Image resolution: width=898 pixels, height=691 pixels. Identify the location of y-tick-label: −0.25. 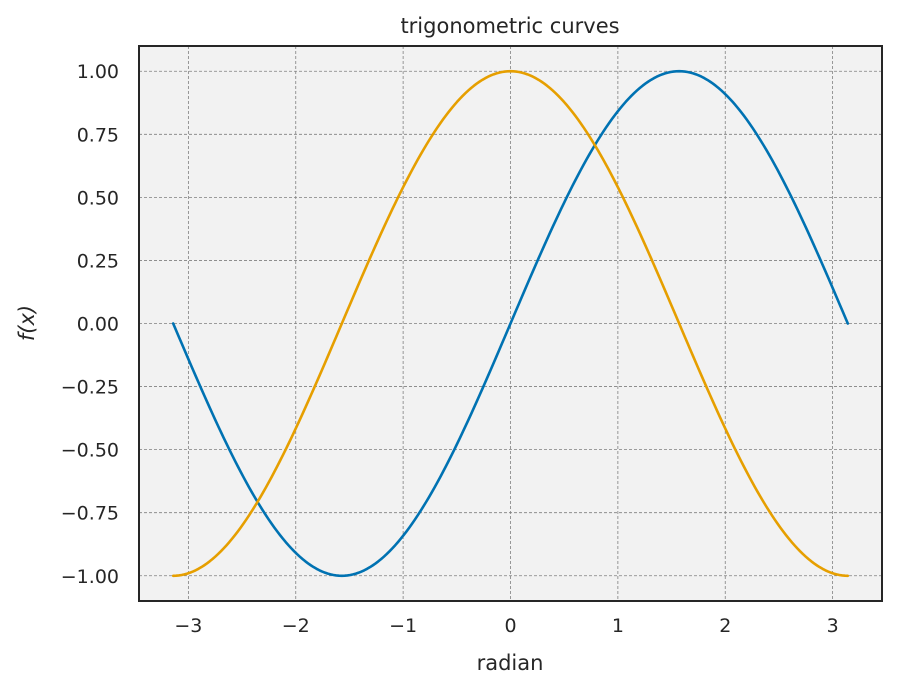
(90, 388).